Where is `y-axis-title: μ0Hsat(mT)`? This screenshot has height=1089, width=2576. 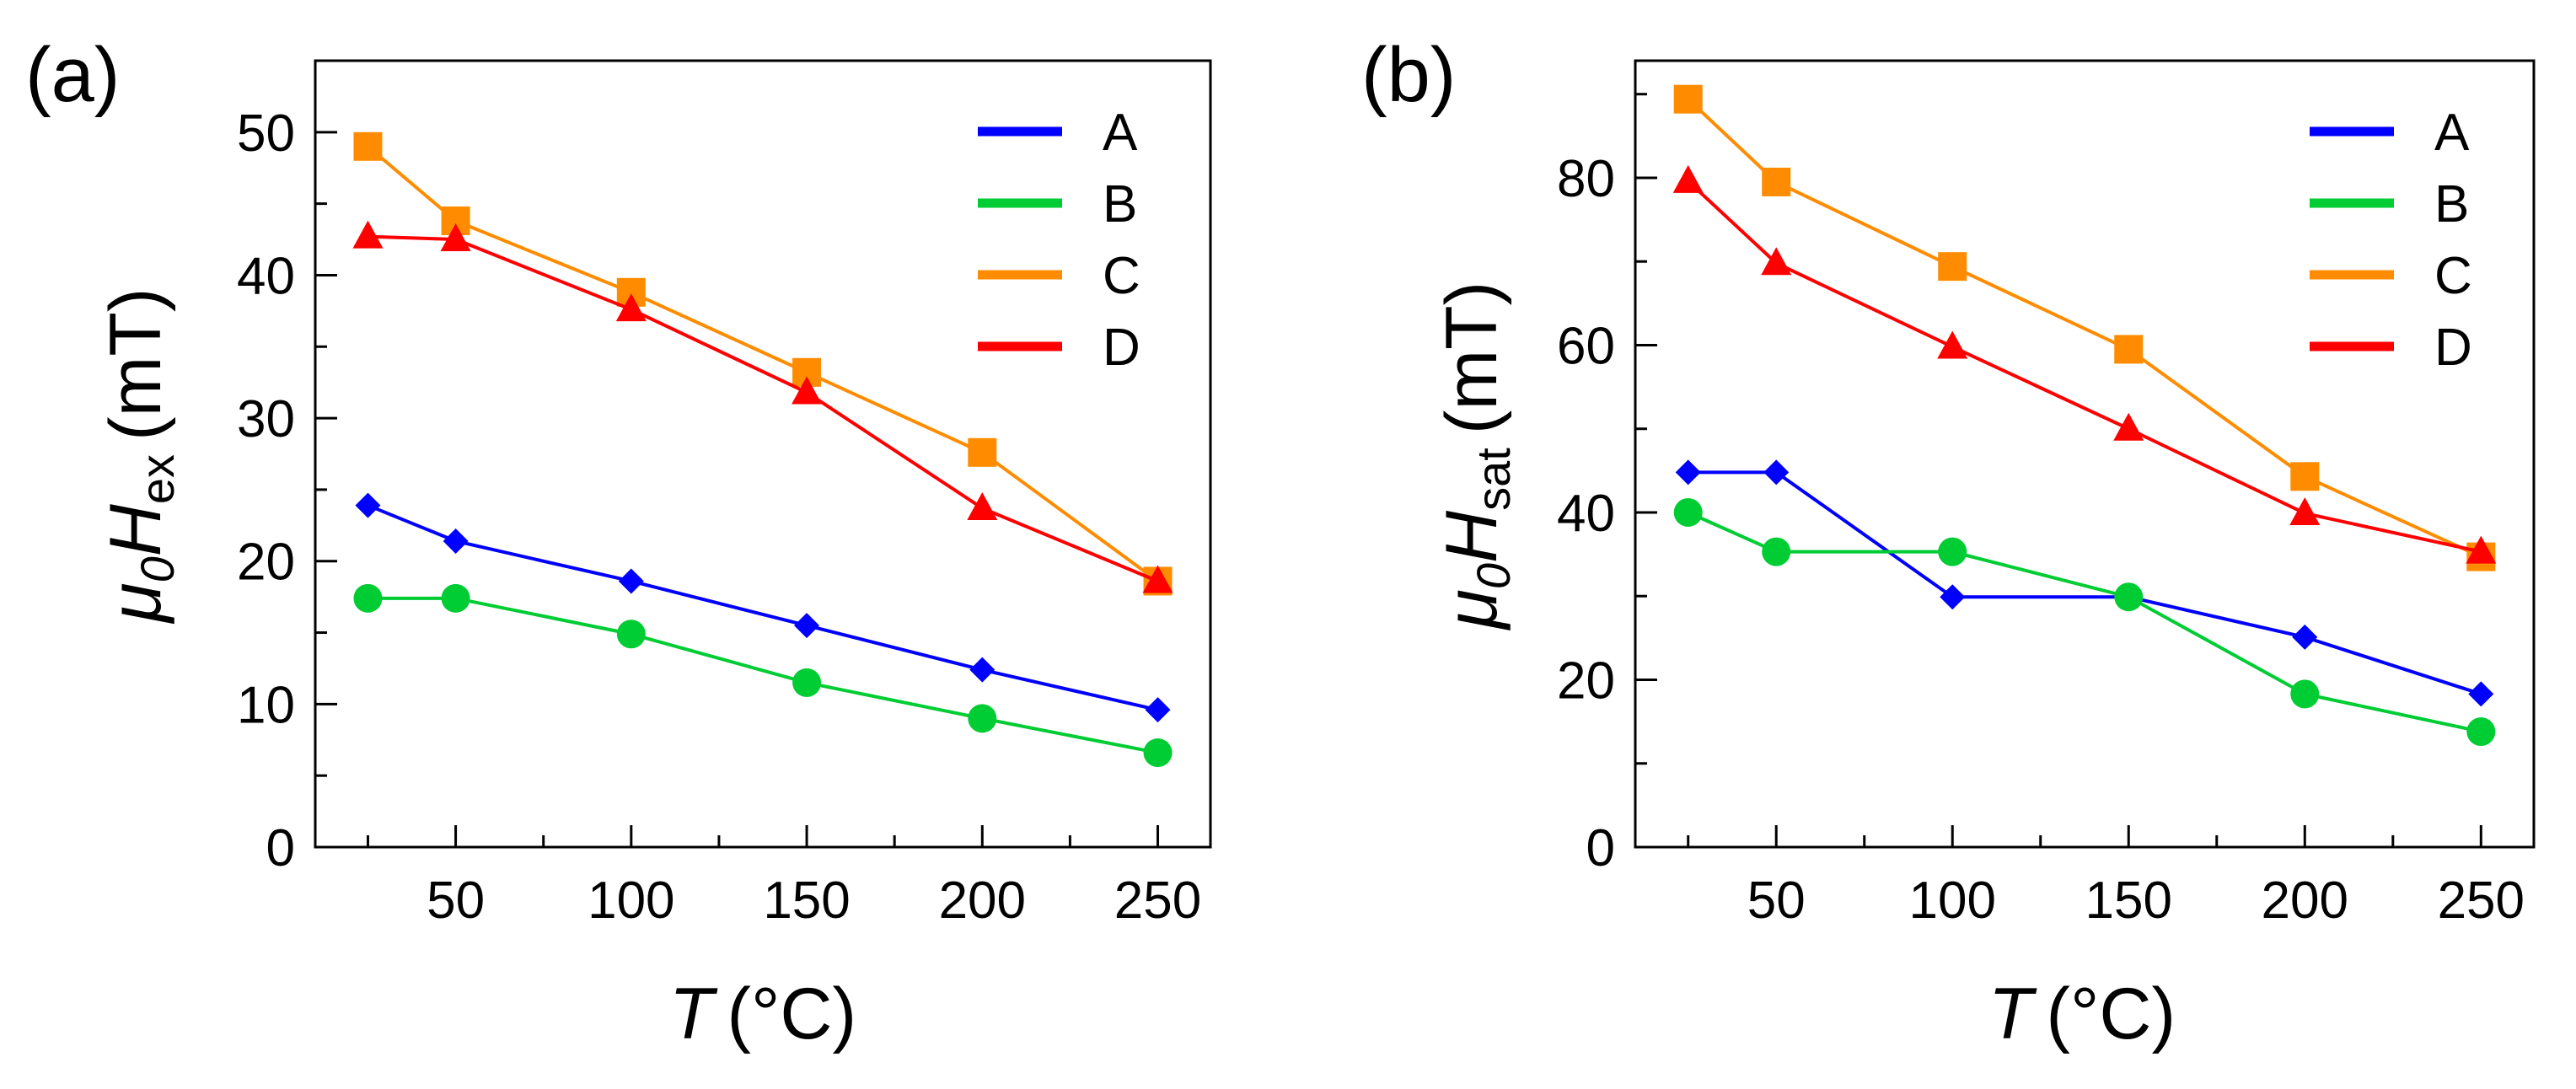
y-axis-title: μ0Hsat(mT) is located at coordinates (1475, 456).